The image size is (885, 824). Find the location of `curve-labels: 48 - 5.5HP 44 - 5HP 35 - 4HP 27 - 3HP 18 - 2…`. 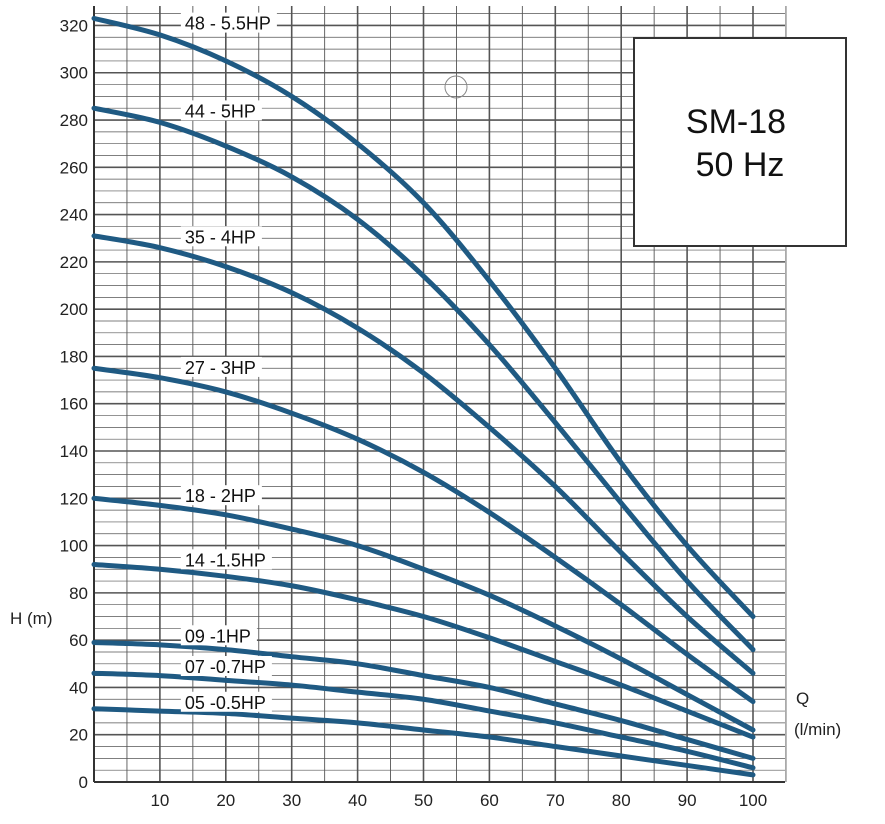

curve-labels: 48 - 5.5HP 44 - 5HP 35 - 4HP 27 - 3HP 18 - 2… is located at coordinates (228, 362).